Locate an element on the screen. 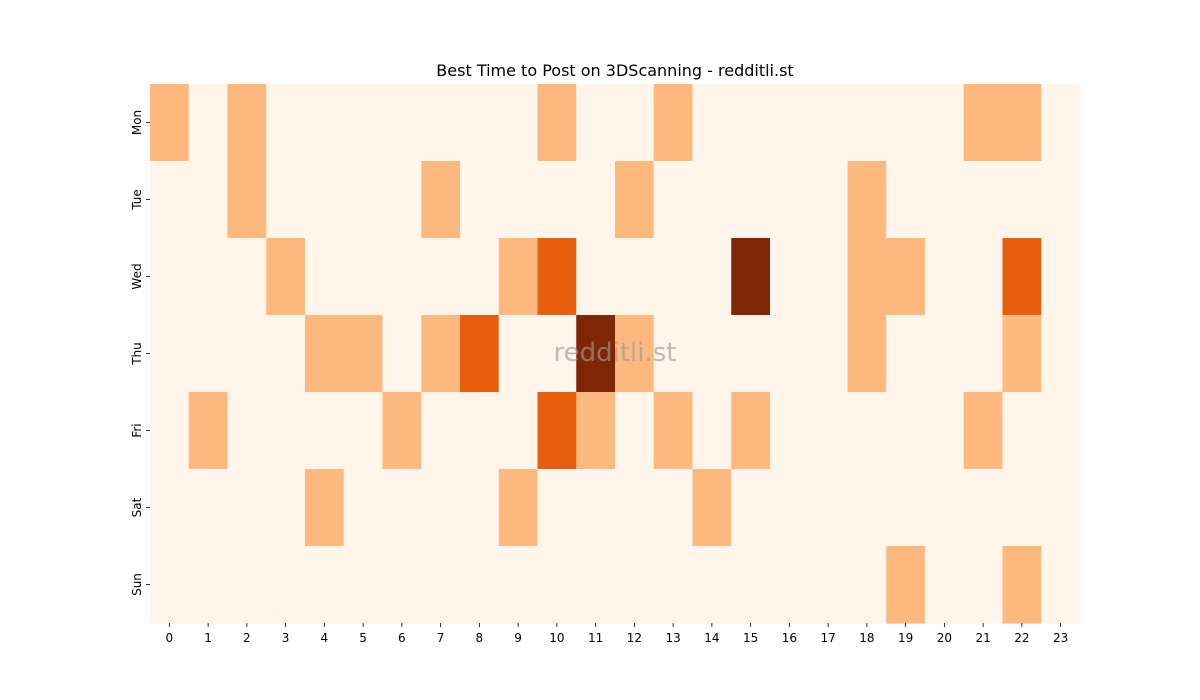 This screenshot has width=1200, height=700. x-tick-label: 16 is located at coordinates (789, 638).